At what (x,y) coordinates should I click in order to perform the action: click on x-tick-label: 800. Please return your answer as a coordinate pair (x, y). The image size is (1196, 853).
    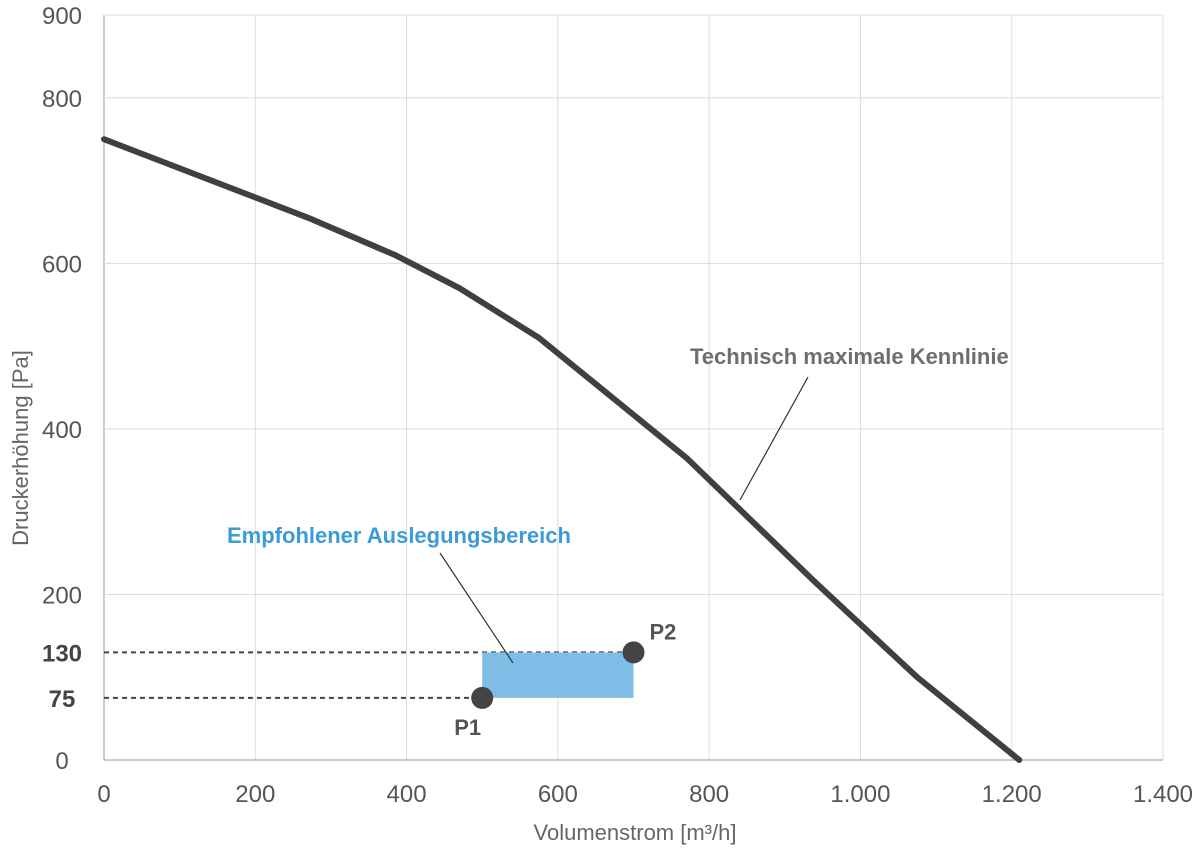
    Looking at the image, I should click on (709, 794).